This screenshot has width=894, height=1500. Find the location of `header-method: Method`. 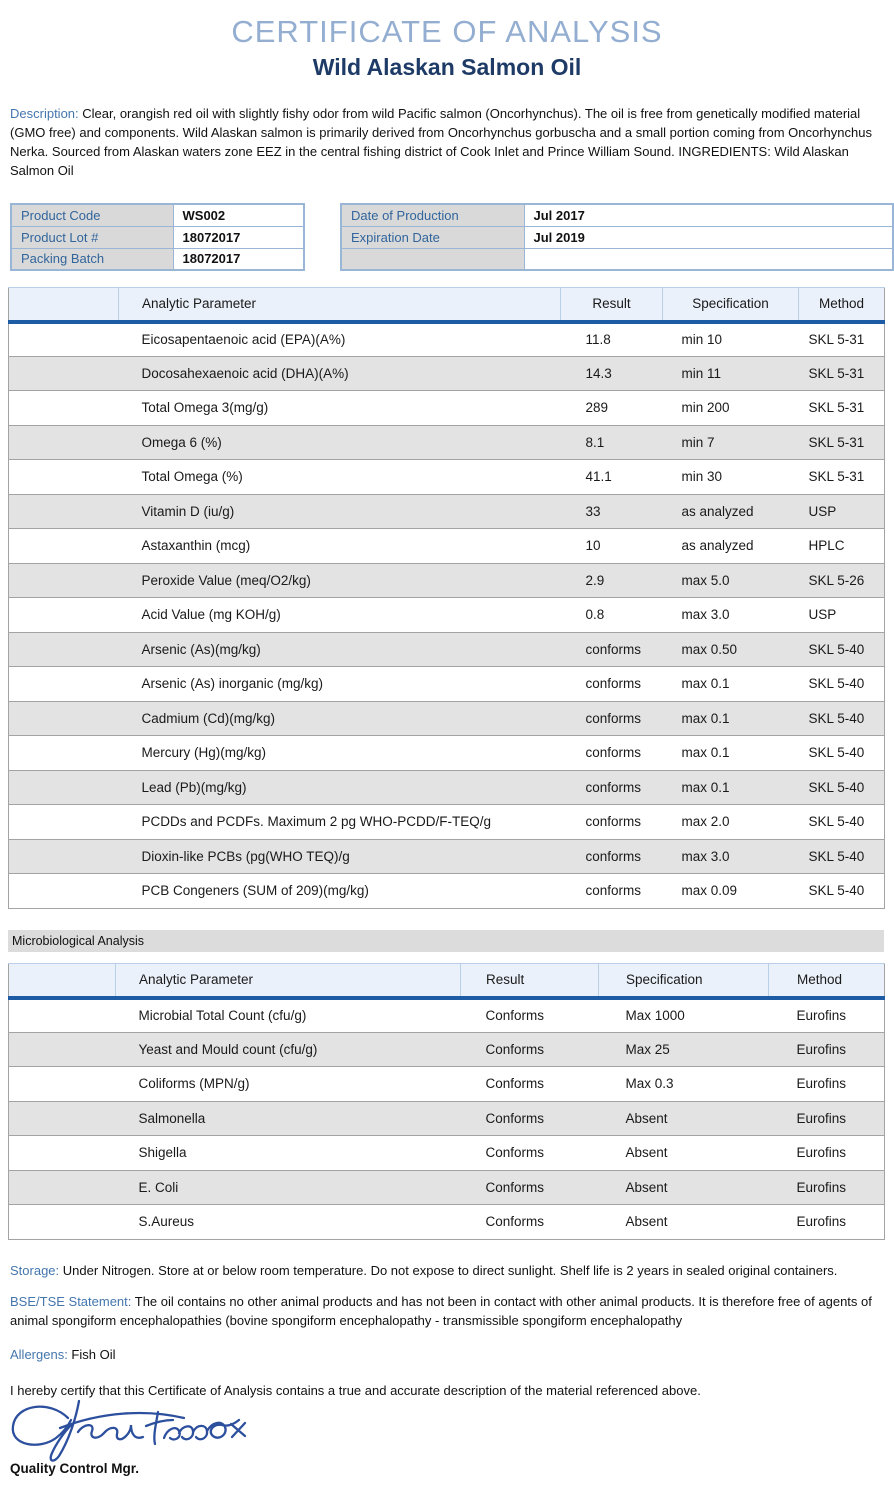

header-method: Method is located at coordinates (826, 981).